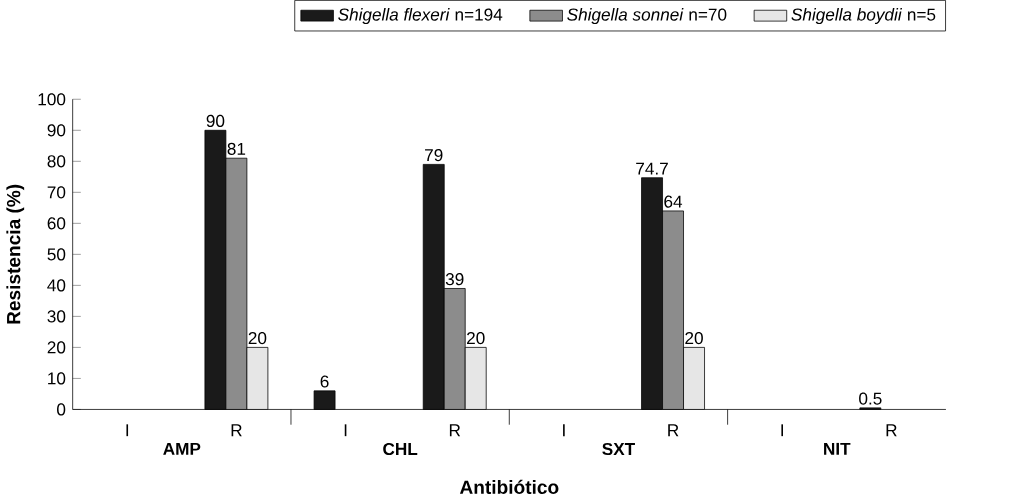 The width and height of the screenshot is (1011, 500). Describe the element at coordinates (870, 398) in the screenshot. I see `data-label: 0.5` at that location.